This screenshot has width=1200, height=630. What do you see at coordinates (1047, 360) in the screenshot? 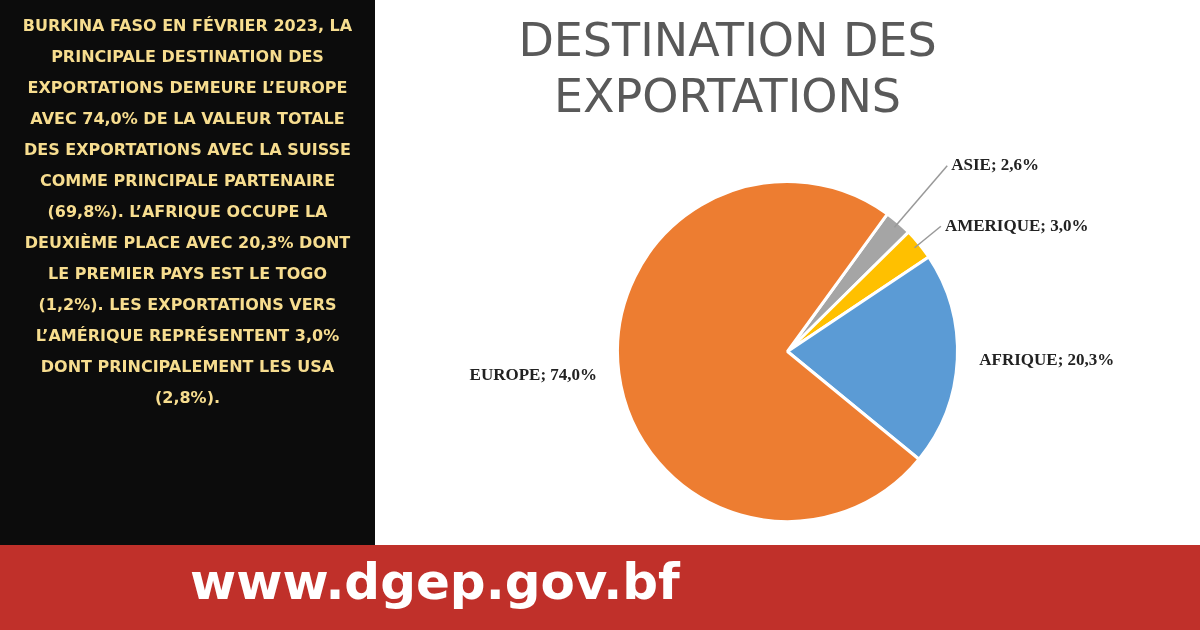
I see `slice-label: AFRIQUE; 20,3%` at bounding box center [1047, 360].